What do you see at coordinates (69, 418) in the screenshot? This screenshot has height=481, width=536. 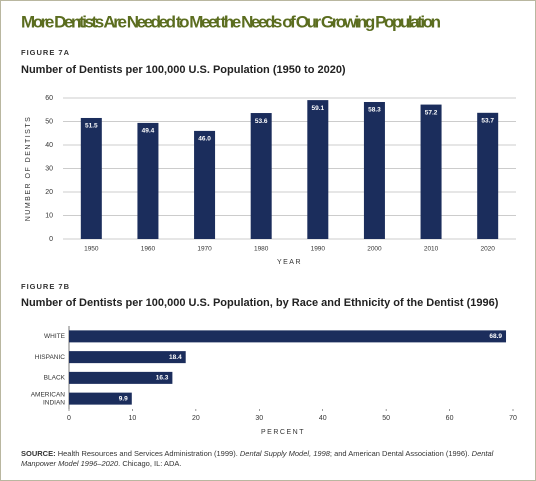 I see `x-tick-label: 0` at bounding box center [69, 418].